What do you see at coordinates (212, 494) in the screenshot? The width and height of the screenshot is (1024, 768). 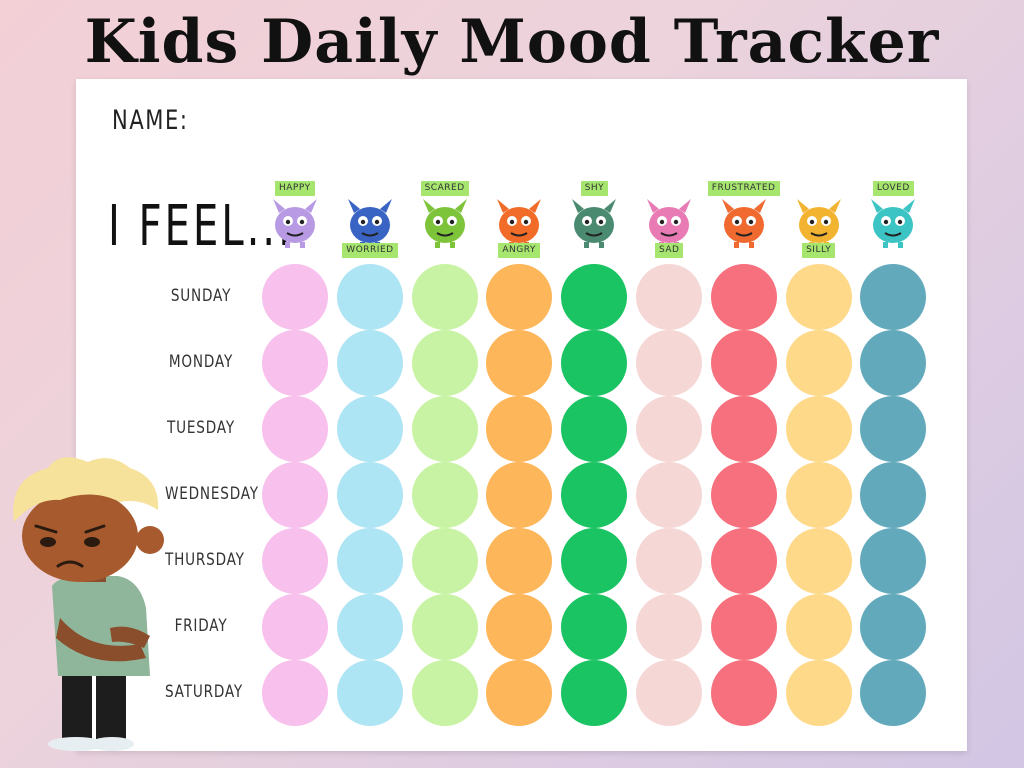 I see `day-label-wednesday: WEDNESDAY` at bounding box center [212, 494].